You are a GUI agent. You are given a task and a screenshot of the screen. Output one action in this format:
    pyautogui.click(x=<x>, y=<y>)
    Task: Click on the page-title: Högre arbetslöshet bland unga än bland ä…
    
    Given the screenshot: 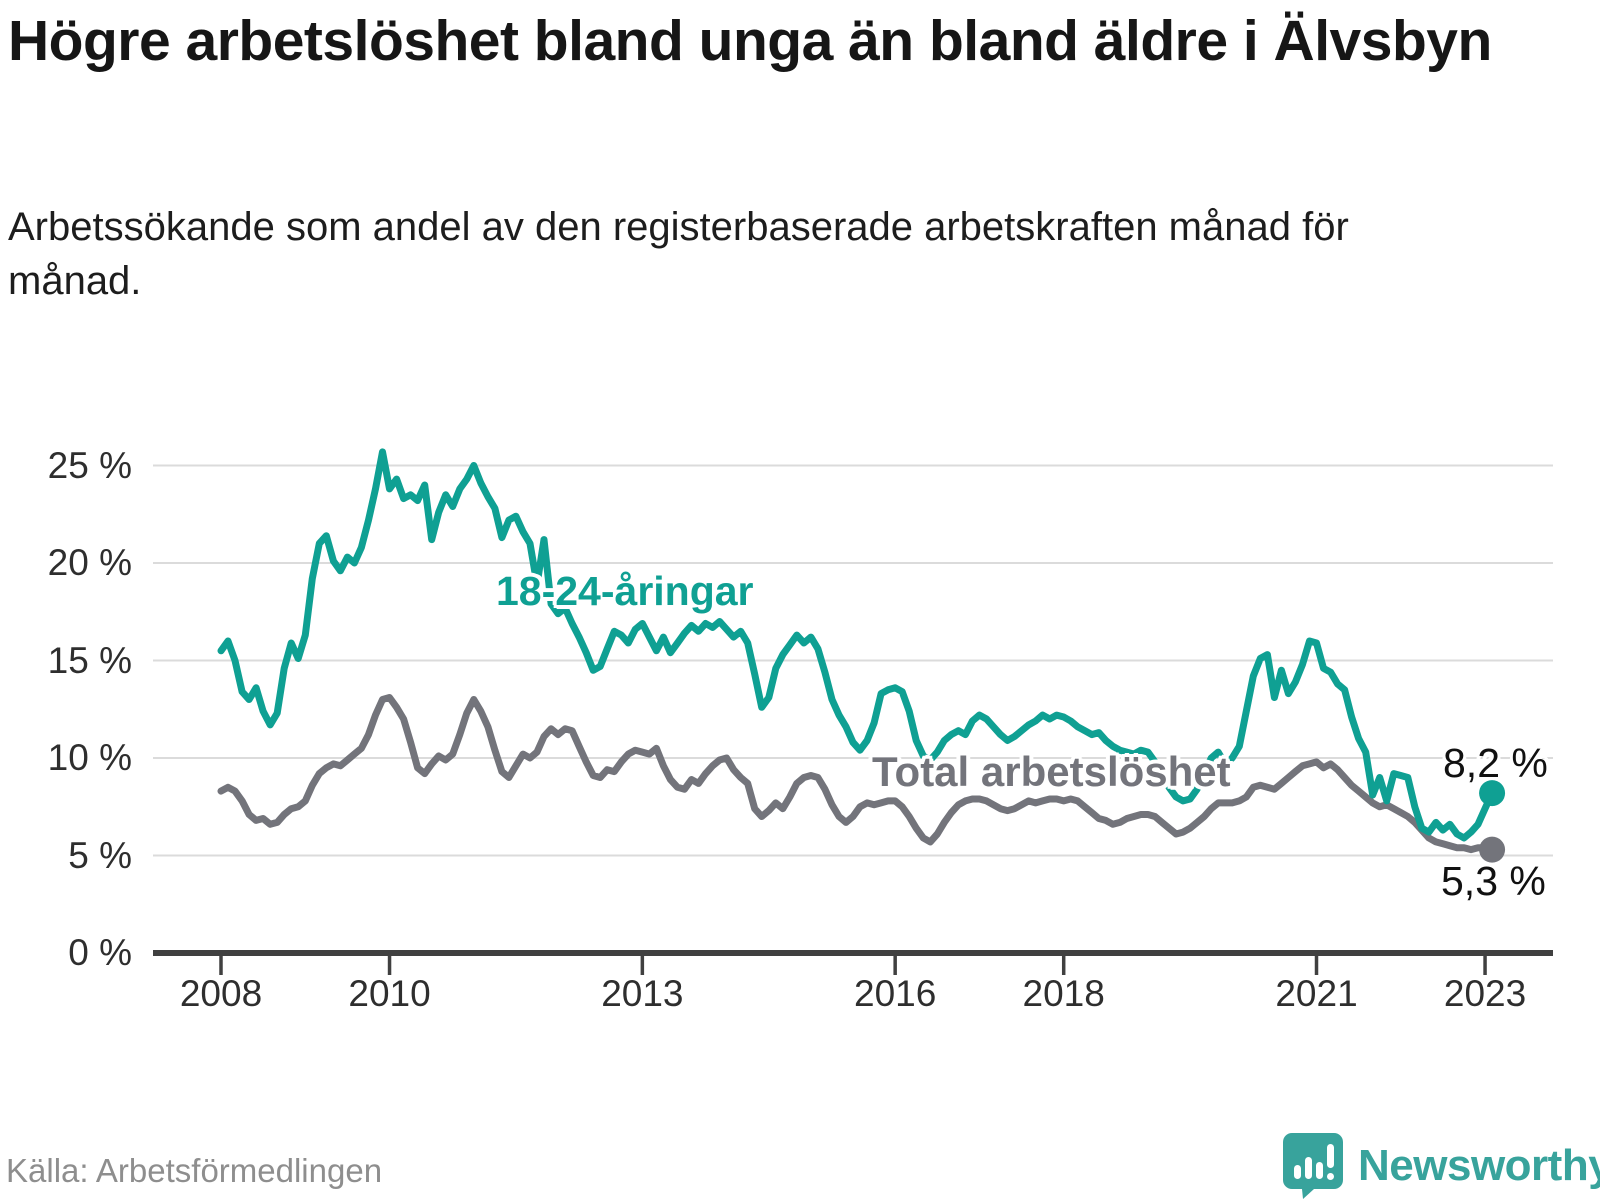 What is the action you would take?
    pyautogui.click(x=750, y=41)
    